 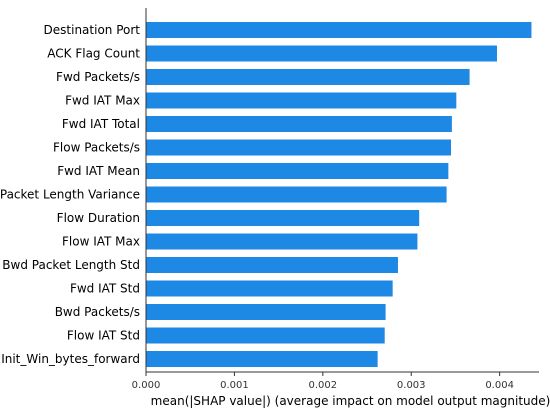 I want to click on category-label: Bwd Packet Length Std, so click(x=71, y=265).